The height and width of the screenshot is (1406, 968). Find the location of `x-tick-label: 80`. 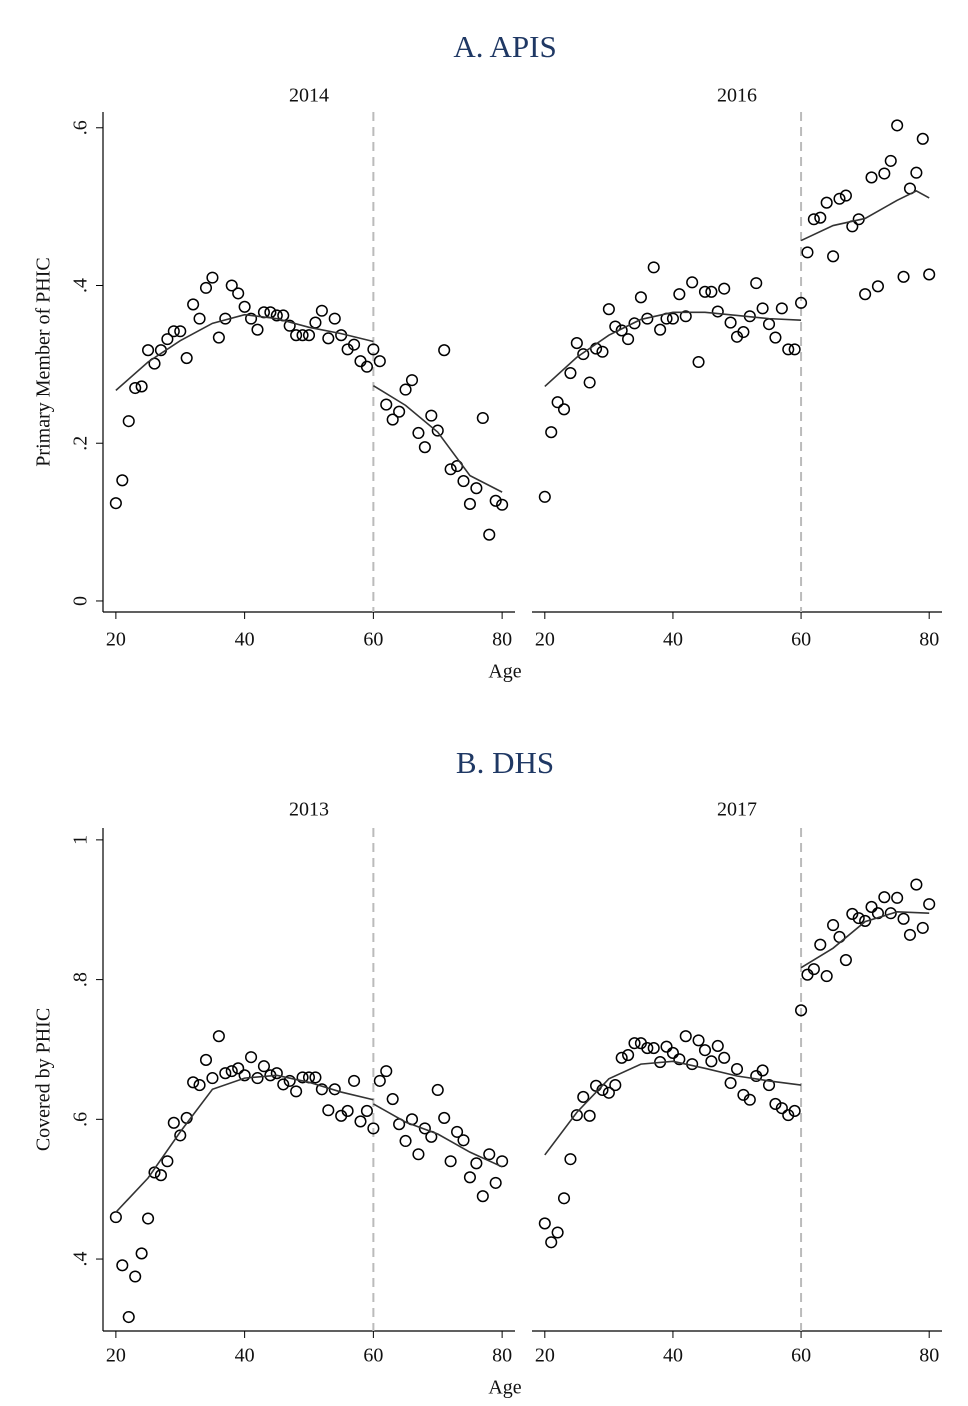

x-tick-label: 80 is located at coordinates (929, 640).